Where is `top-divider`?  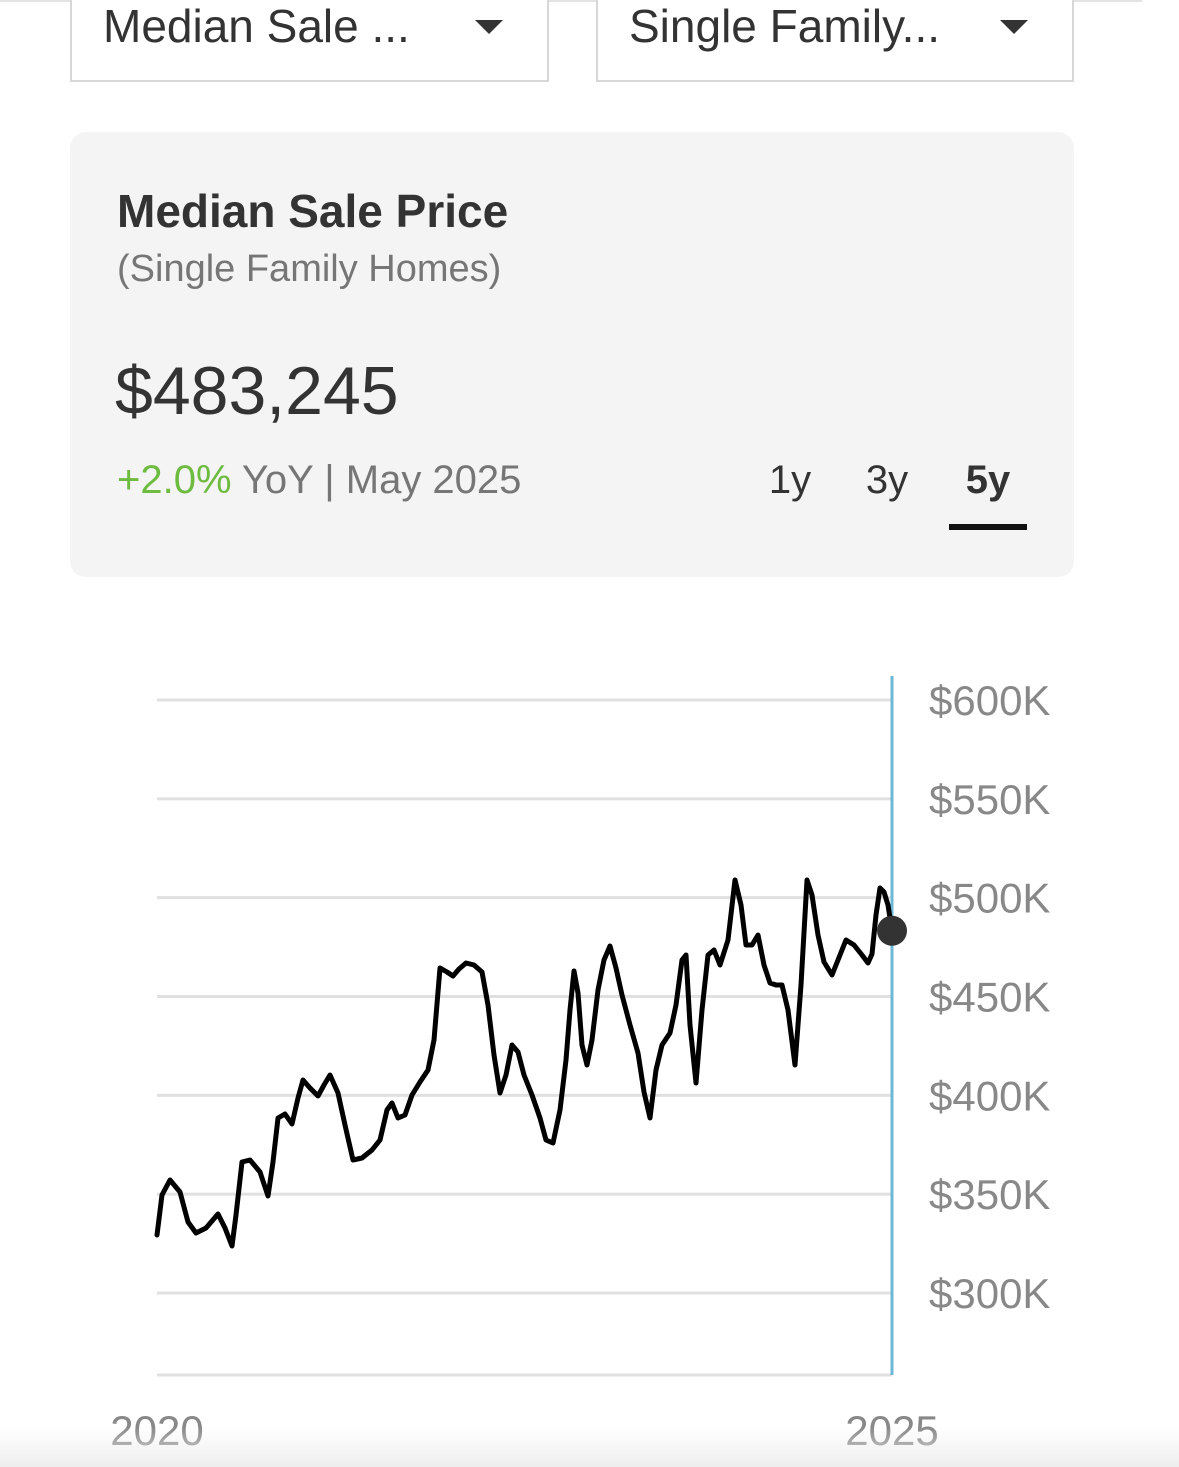 top-divider is located at coordinates (571, 1).